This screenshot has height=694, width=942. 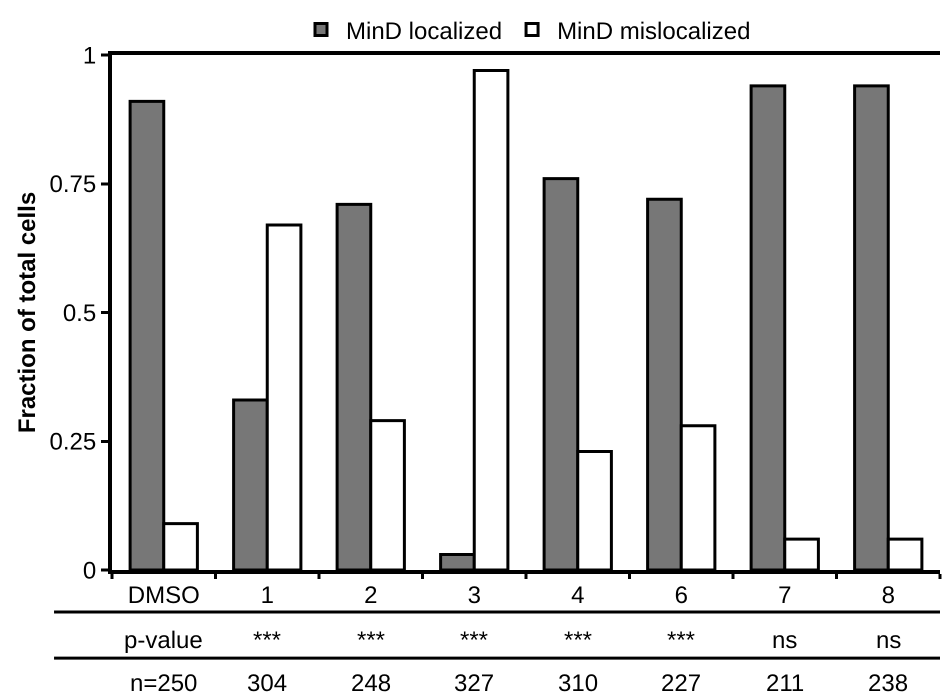 What do you see at coordinates (163, 640) in the screenshot?
I see `text: p-value` at bounding box center [163, 640].